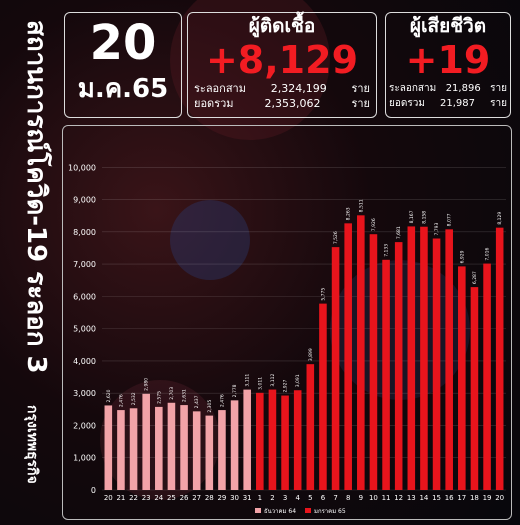  What do you see at coordinates (196, 498) in the screenshot?
I see `x-tick-label: 27` at bounding box center [196, 498].